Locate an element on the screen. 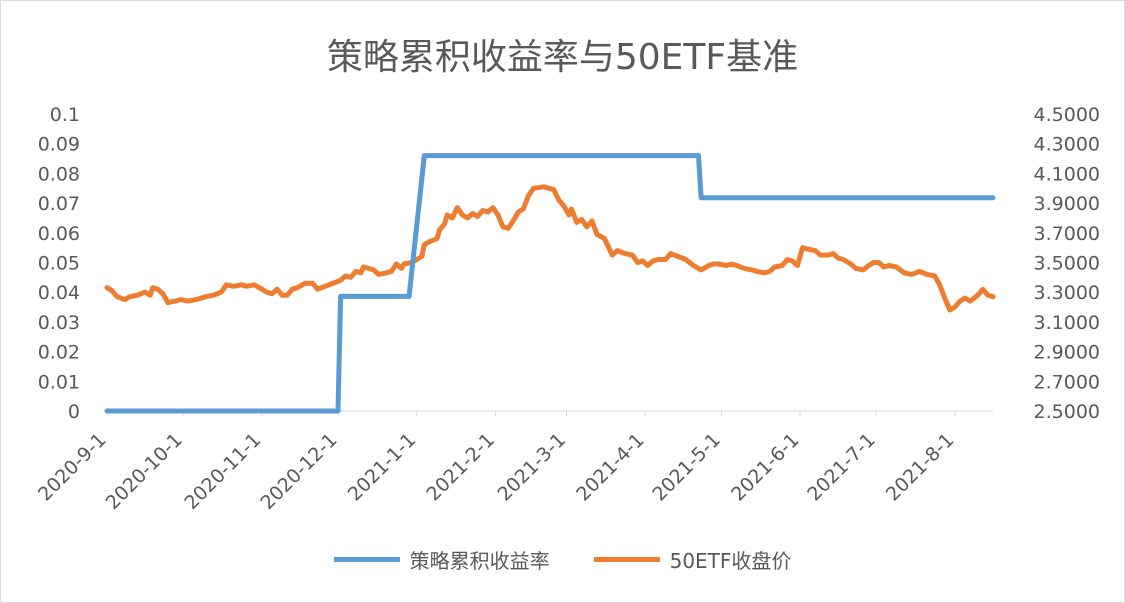 This screenshot has width=1125, height=603. right-y-tick-label: 4.3000 is located at coordinates (1067, 145).